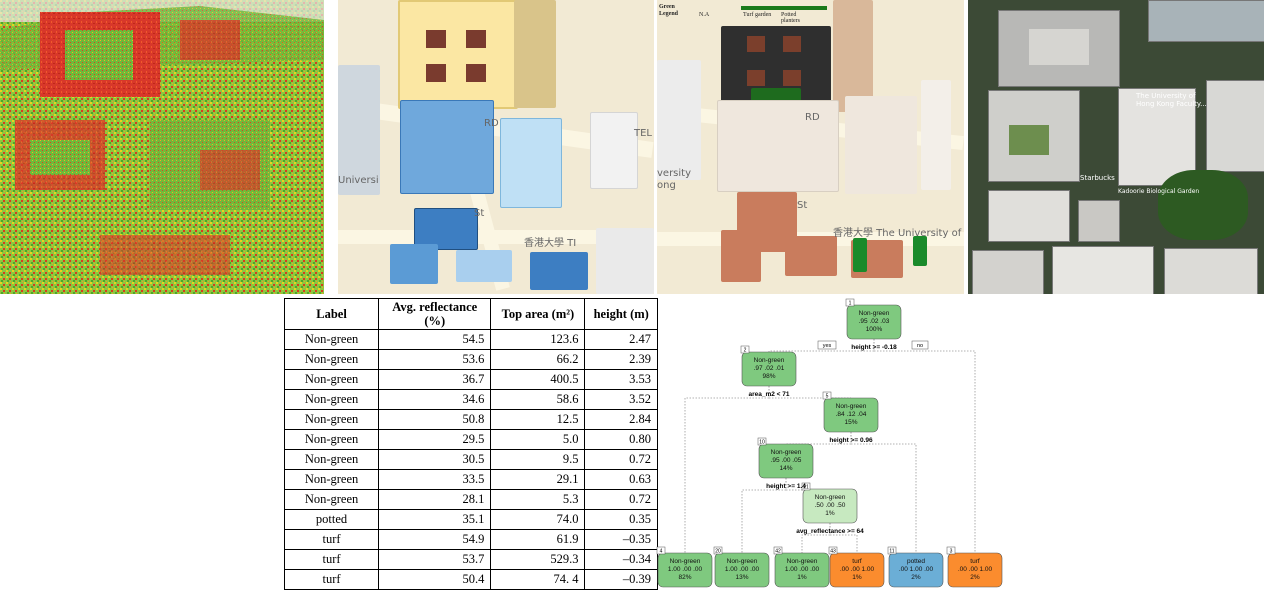 This screenshot has height=593, width=1264. I want to click on cell-top-area: 123.6, so click(538, 339).